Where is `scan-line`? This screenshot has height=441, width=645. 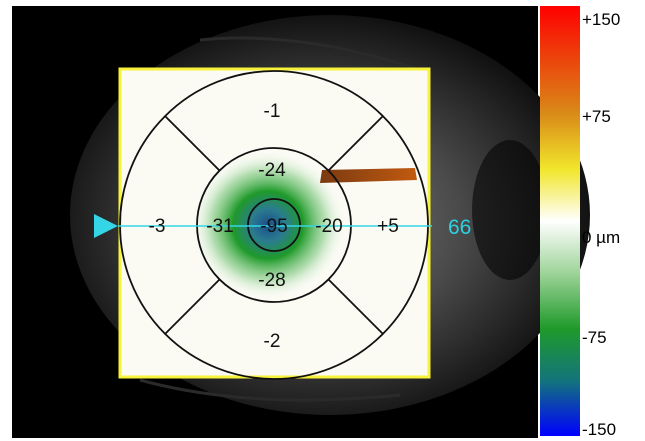
scan-line is located at coordinates (263, 226).